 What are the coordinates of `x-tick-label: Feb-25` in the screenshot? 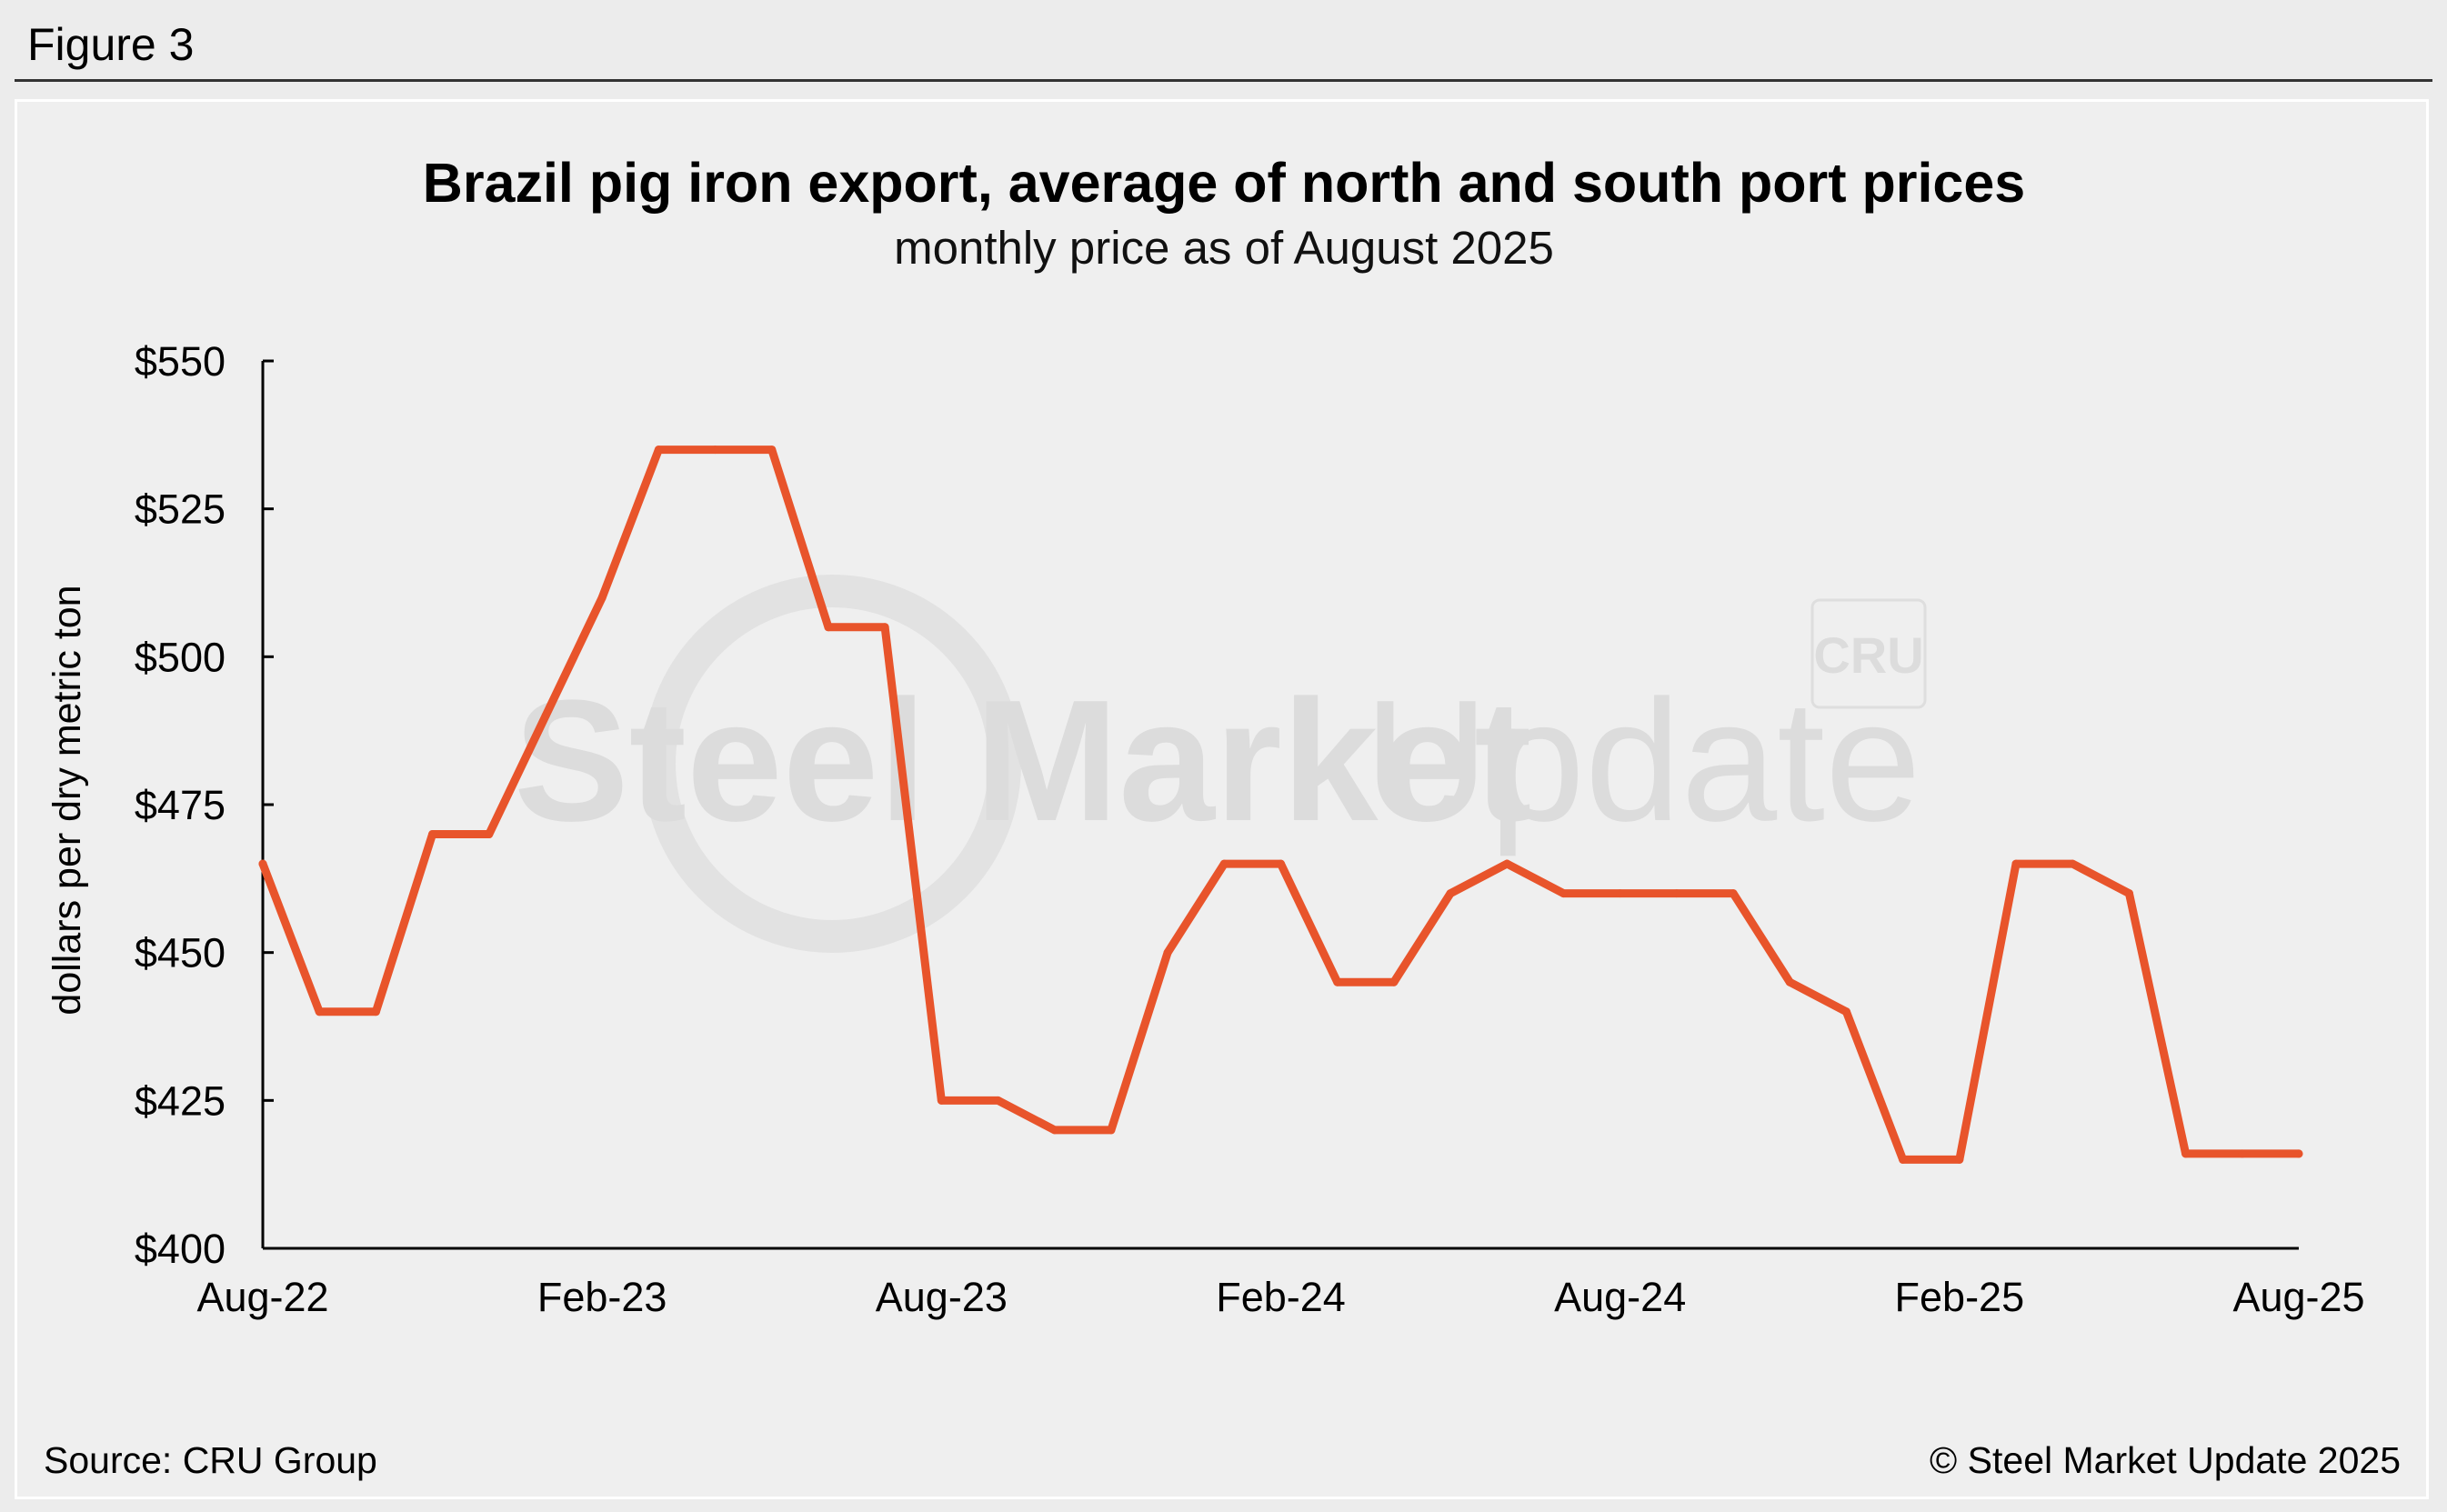 It's located at (1960, 1297).